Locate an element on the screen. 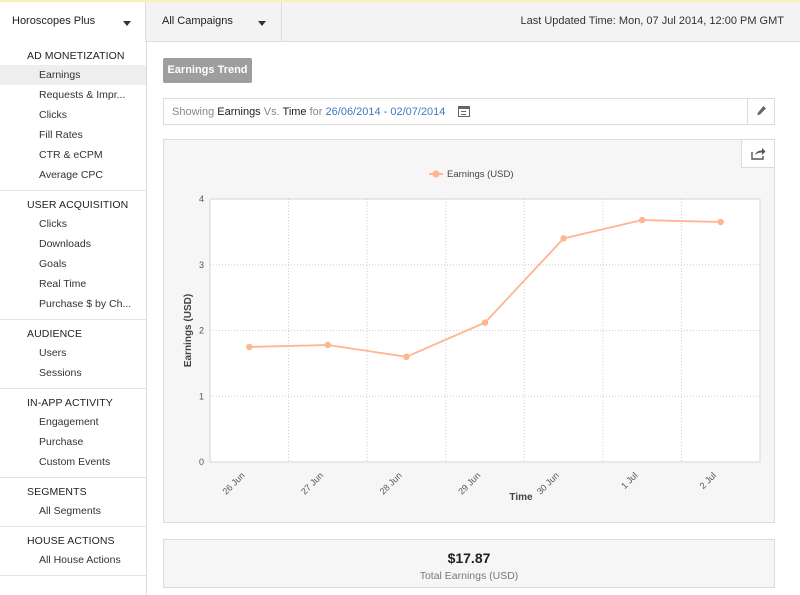  edit-filter-button is located at coordinates (760, 111).